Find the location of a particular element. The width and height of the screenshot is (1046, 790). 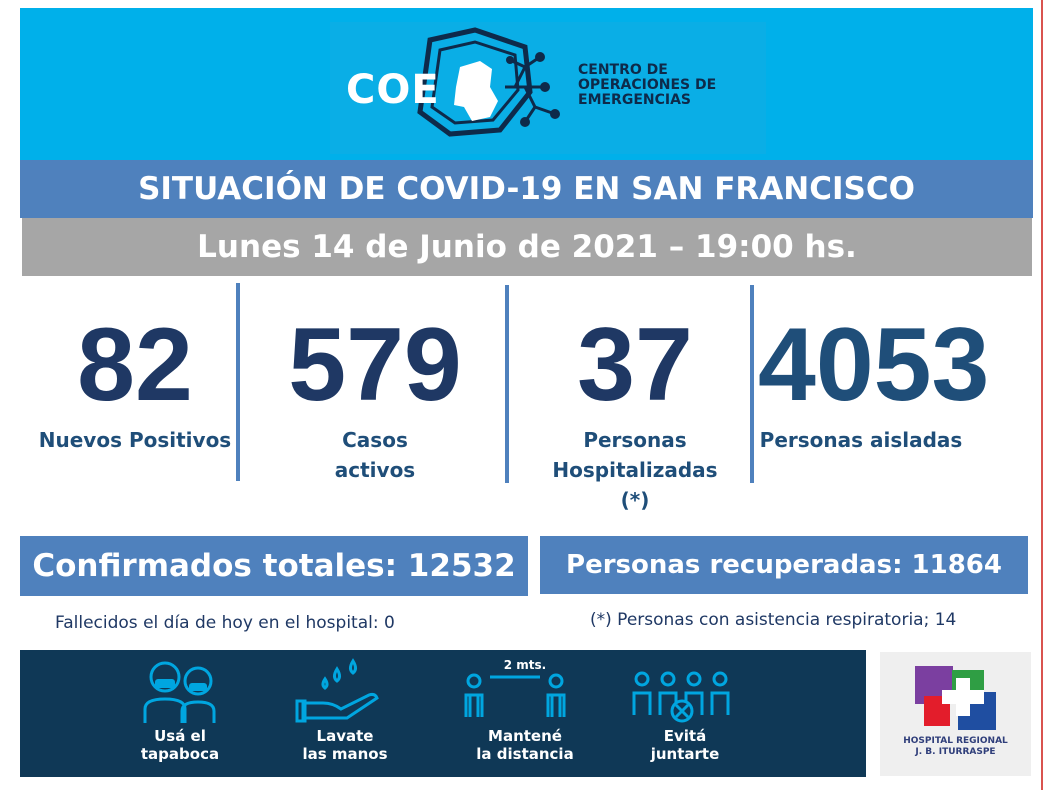

stat-label-line: Personas aisladas is located at coordinates (861, 440).